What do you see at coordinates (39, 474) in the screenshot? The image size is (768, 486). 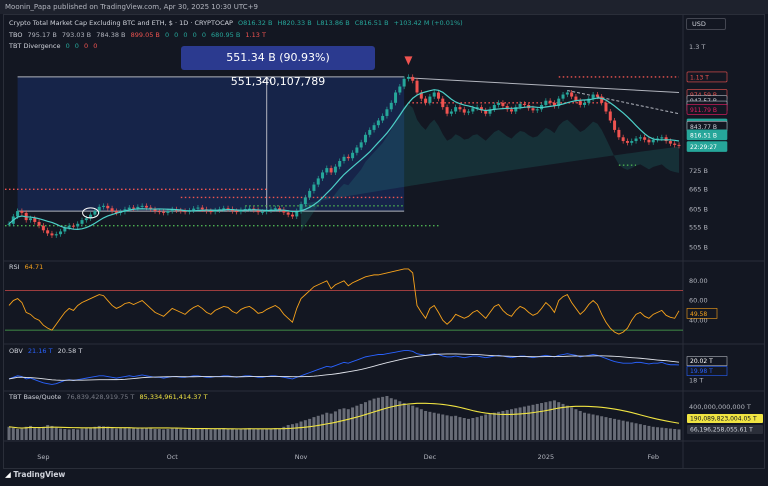 I see `footer-brand-text: TradingView` at bounding box center [39, 474].